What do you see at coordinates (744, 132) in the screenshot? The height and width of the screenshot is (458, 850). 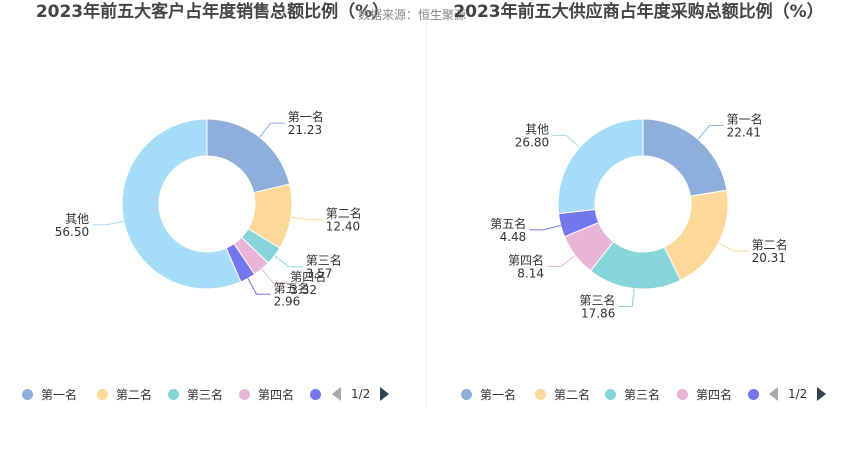 I see `slice-label-value-1: 22.41` at bounding box center [744, 132].